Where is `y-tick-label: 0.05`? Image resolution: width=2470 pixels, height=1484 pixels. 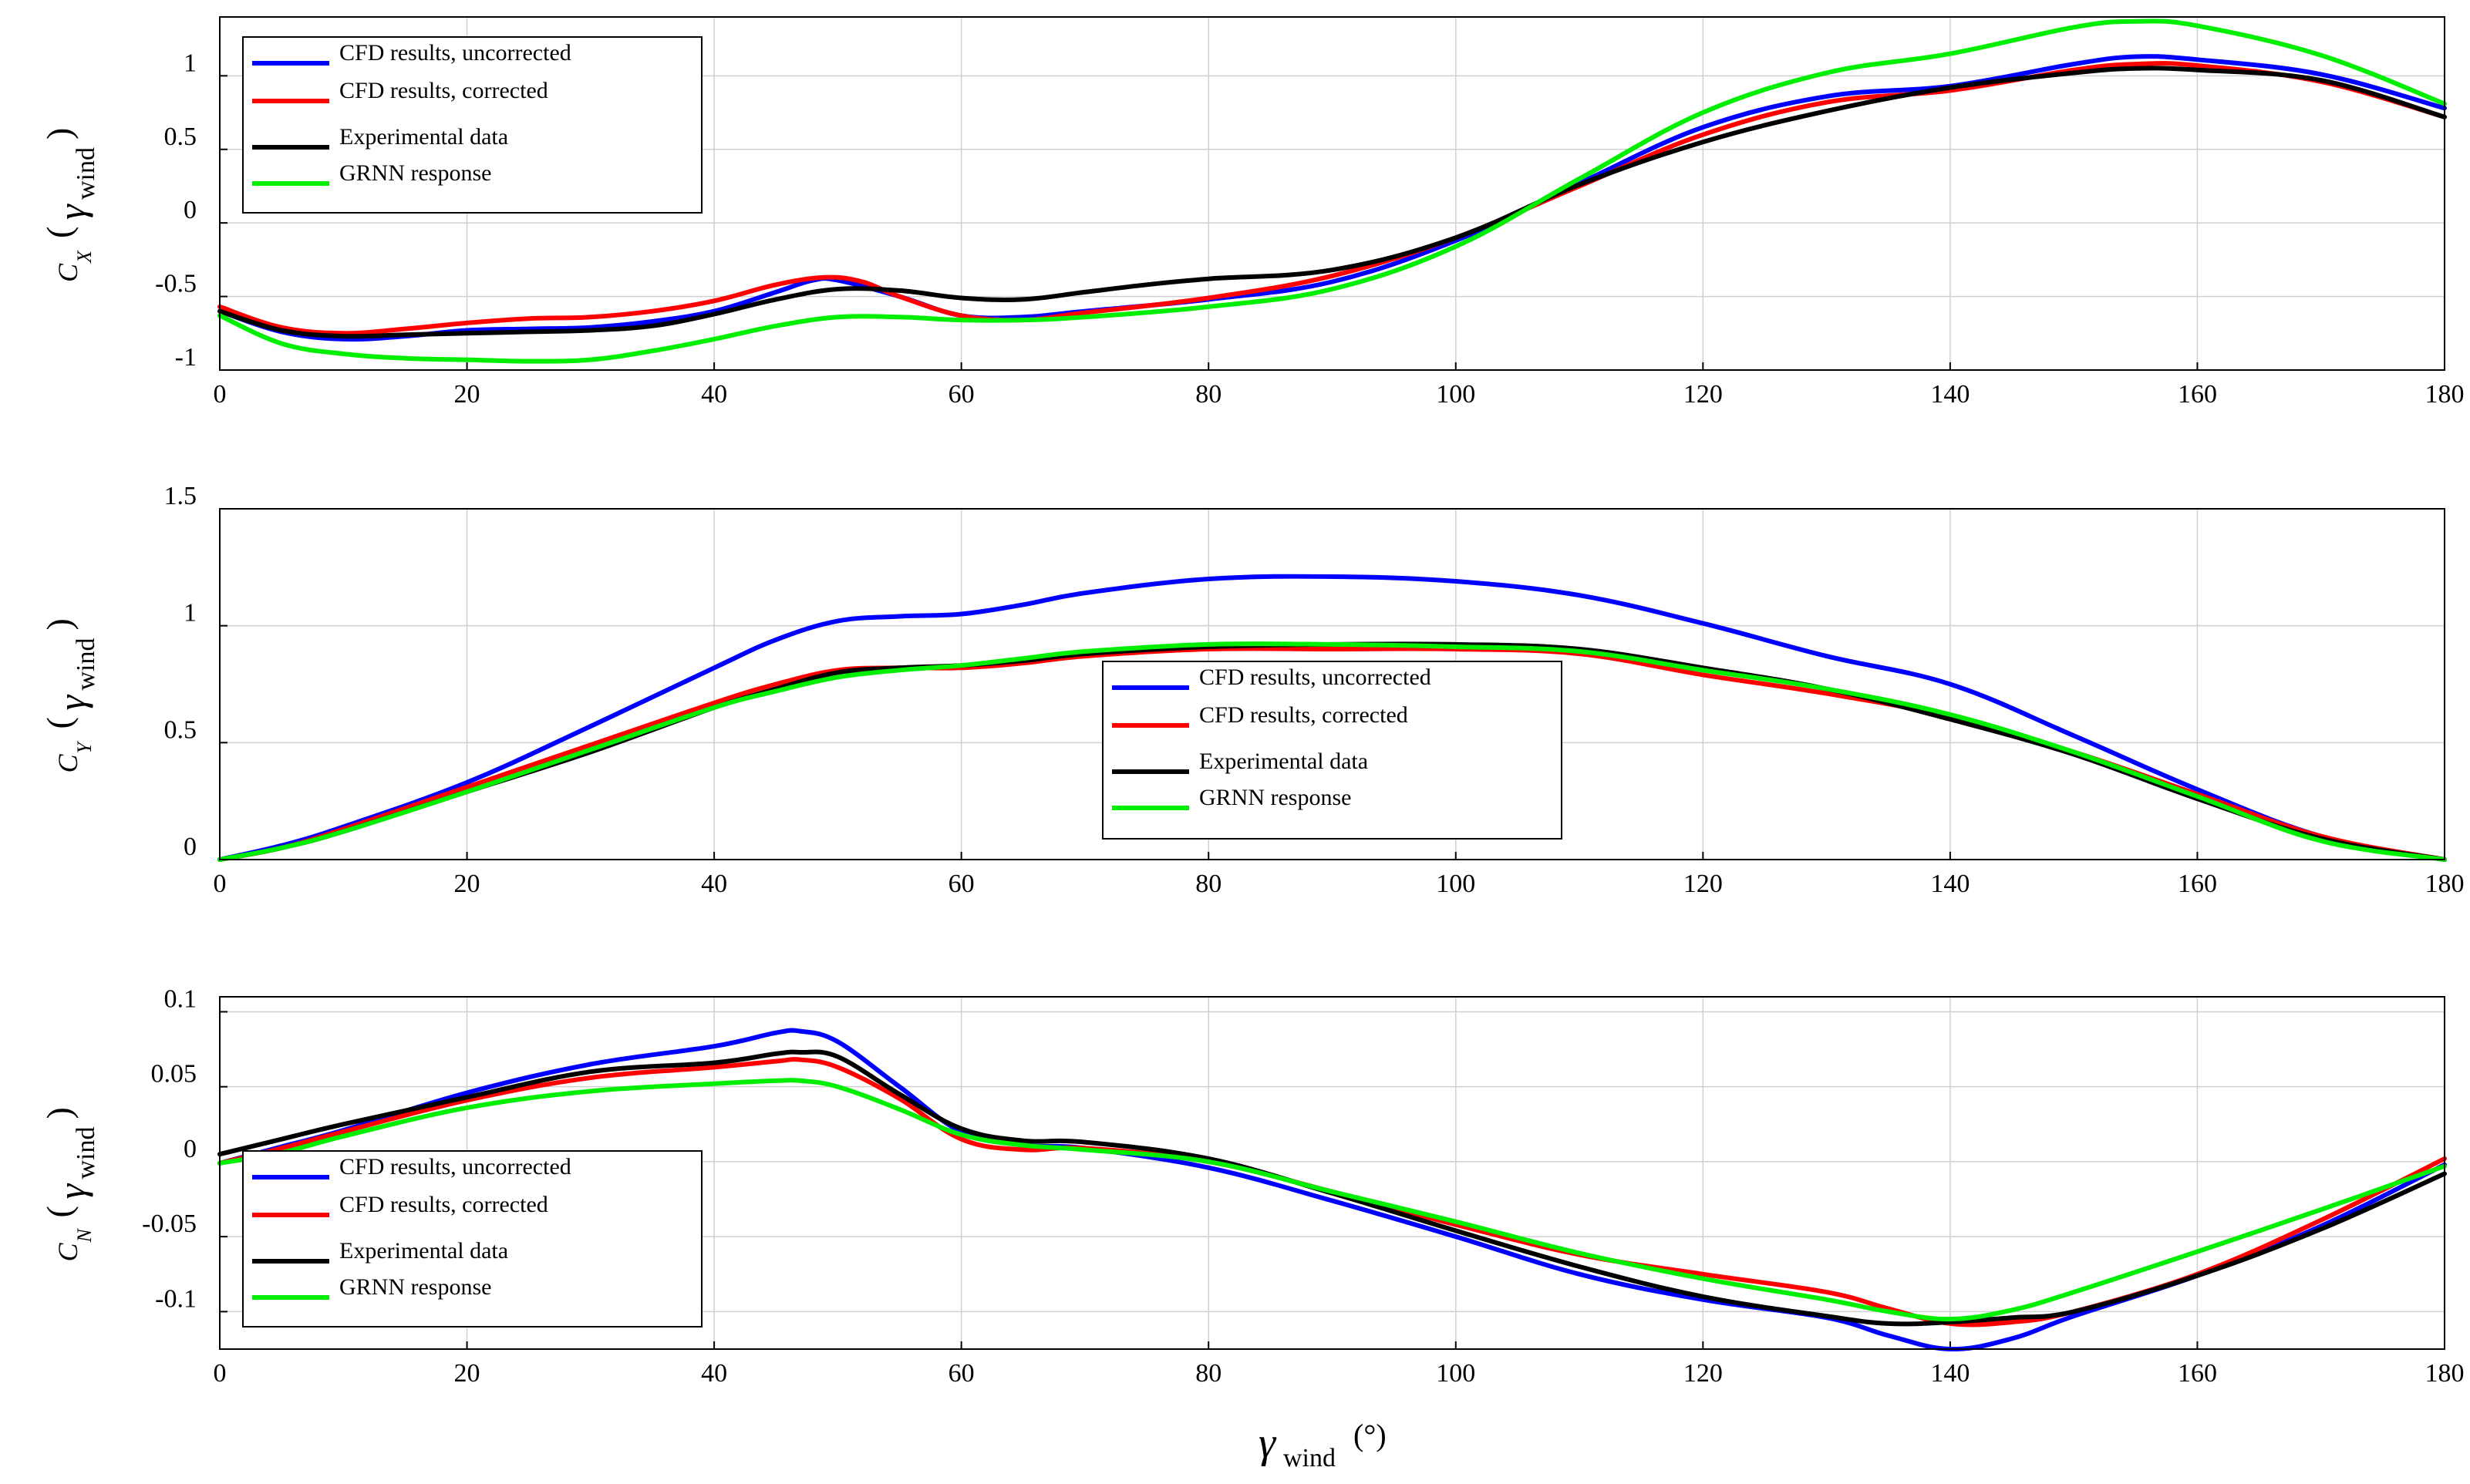 y-tick-label: 0.05 is located at coordinates (174, 1074).